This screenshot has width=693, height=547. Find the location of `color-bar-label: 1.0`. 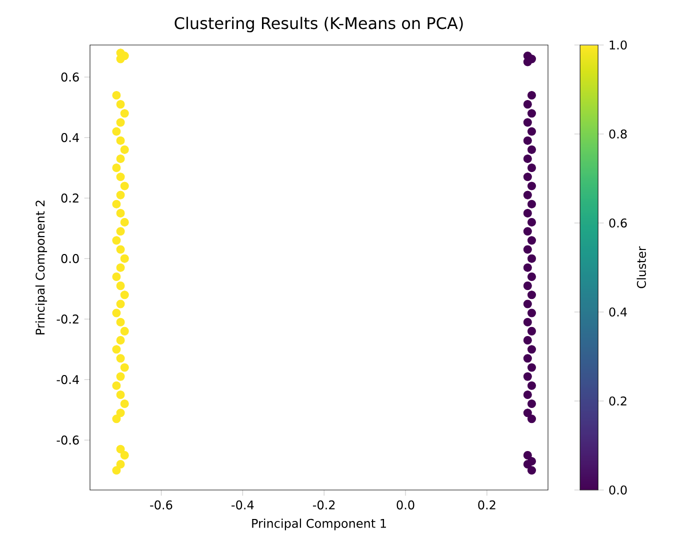

color-bar-label: 1.0 is located at coordinates (618, 45).